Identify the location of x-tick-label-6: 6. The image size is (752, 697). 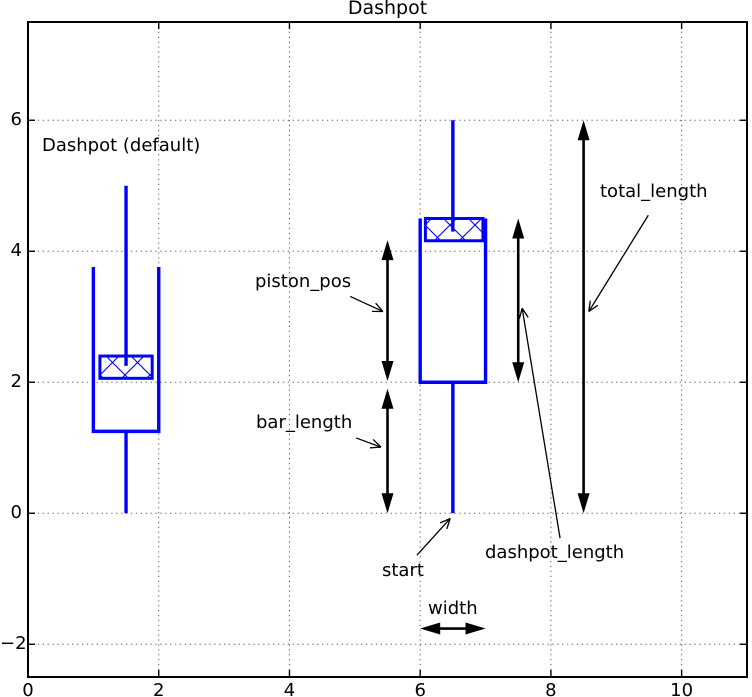
(420, 688).